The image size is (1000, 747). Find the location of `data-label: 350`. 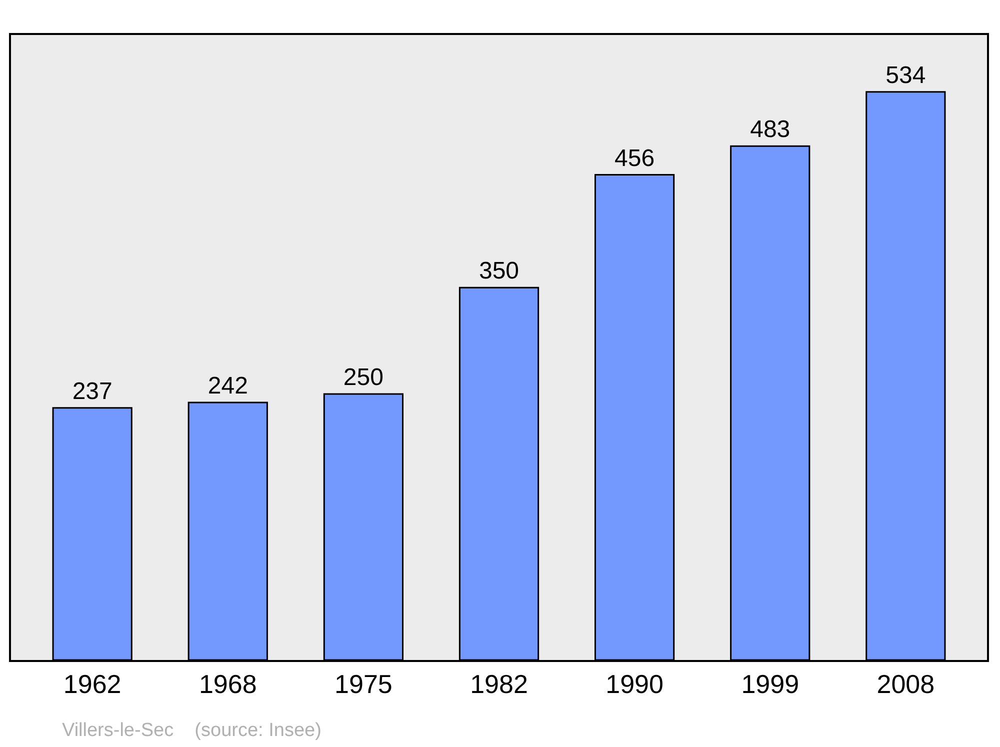

data-label: 350 is located at coordinates (499, 271).